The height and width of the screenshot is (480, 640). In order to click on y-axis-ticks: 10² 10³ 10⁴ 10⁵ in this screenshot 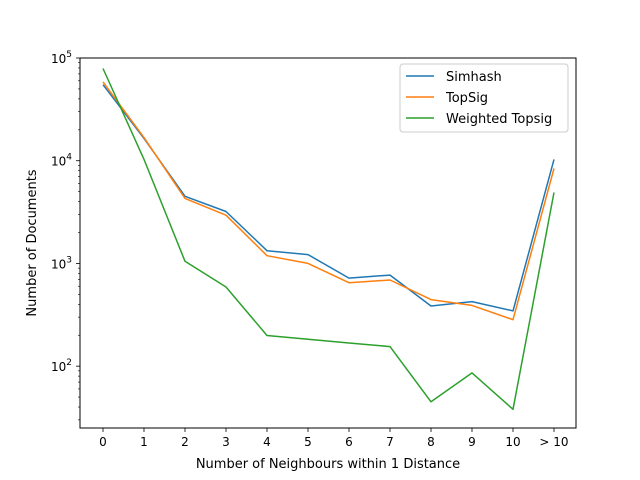, I will do `click(65, 235)`.